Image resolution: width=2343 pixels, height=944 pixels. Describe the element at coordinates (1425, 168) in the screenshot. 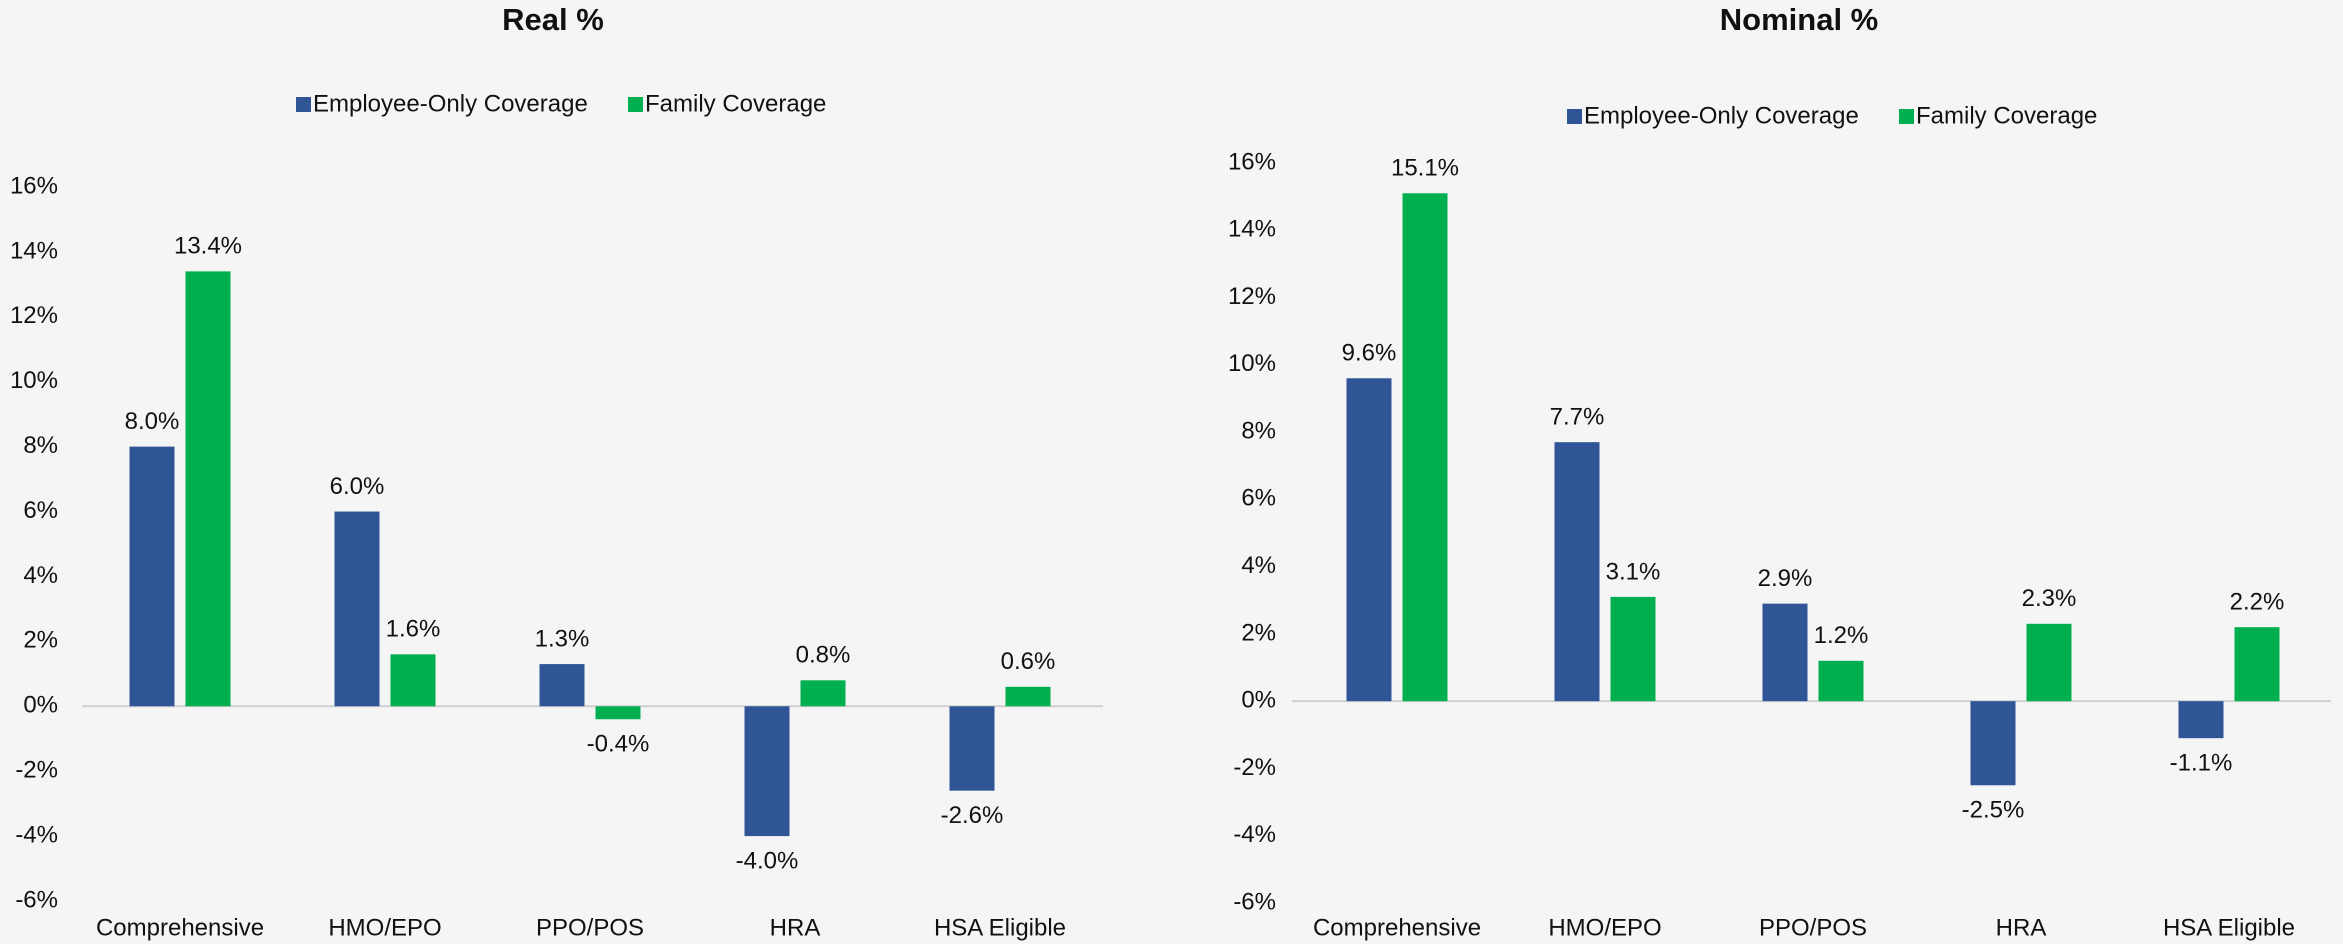

I see `data-label: 15.1%` at that location.